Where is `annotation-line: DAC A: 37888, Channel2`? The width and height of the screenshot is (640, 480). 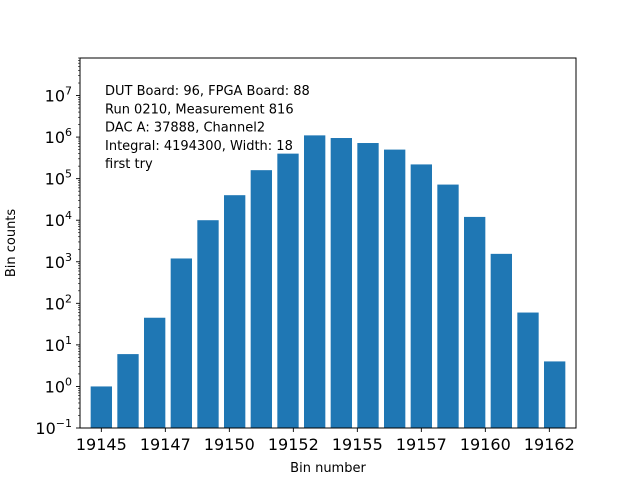
annotation-line: DAC A: 37888, Channel2 is located at coordinates (185, 128).